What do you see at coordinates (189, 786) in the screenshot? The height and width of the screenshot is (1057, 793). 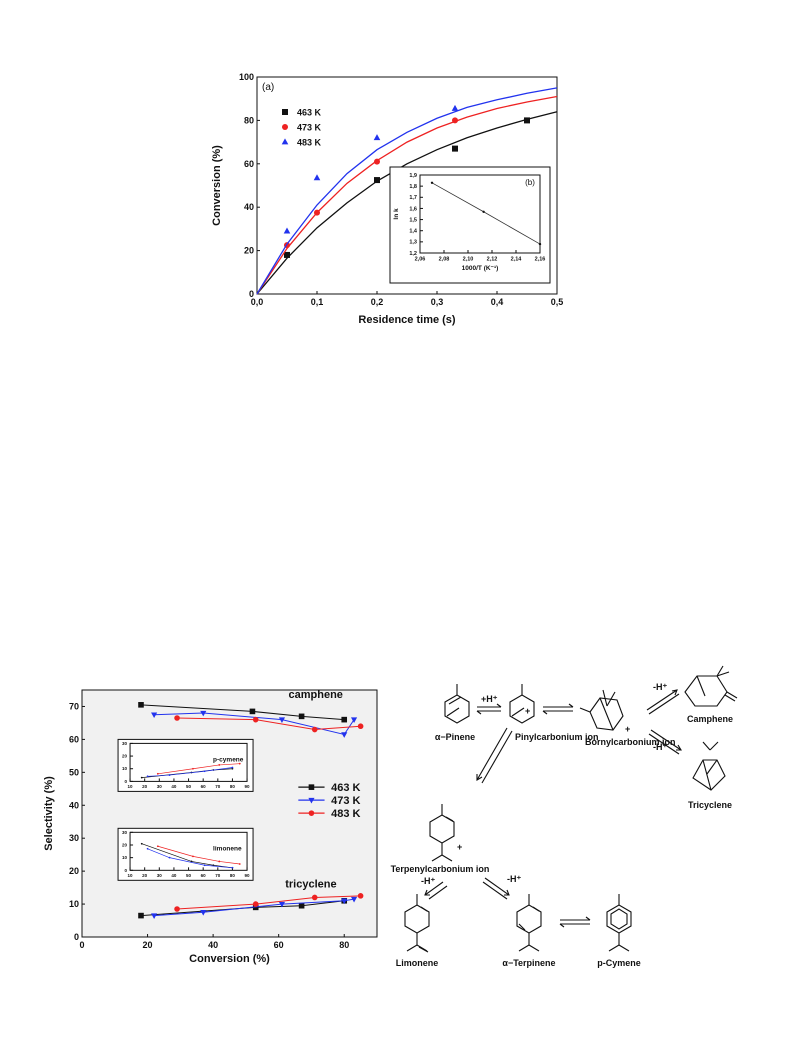 I see `inset-0-x-tick-label: 50` at bounding box center [189, 786].